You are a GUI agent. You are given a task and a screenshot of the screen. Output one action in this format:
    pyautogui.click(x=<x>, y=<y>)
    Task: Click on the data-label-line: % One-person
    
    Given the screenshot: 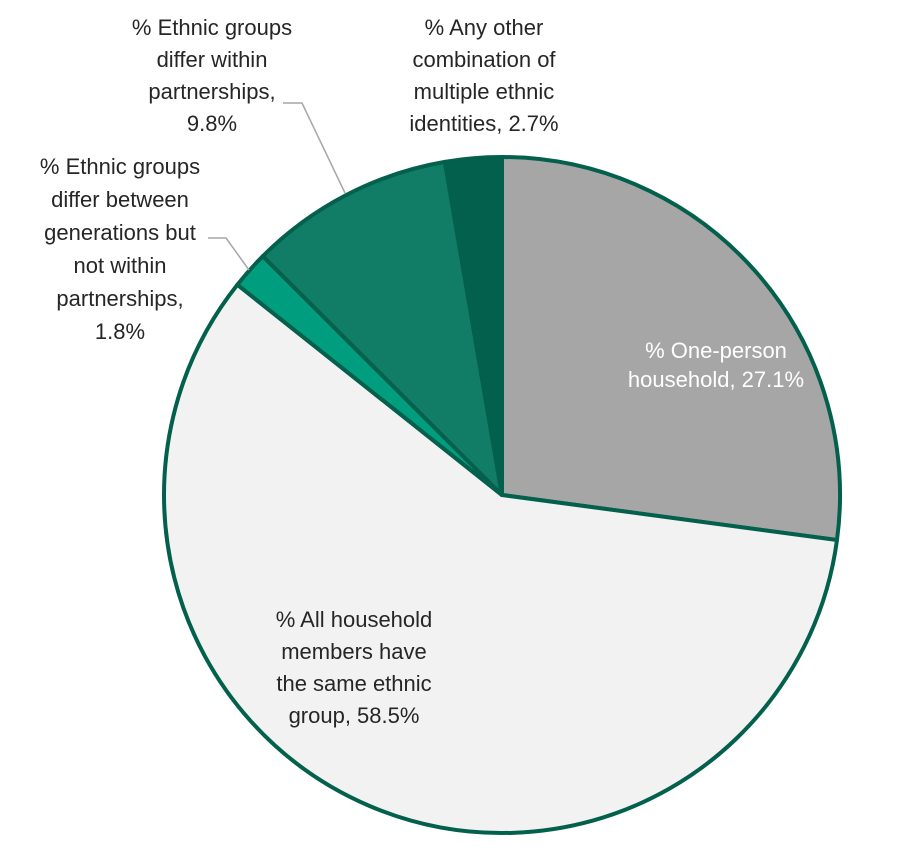 What is the action you would take?
    pyautogui.click(x=716, y=350)
    